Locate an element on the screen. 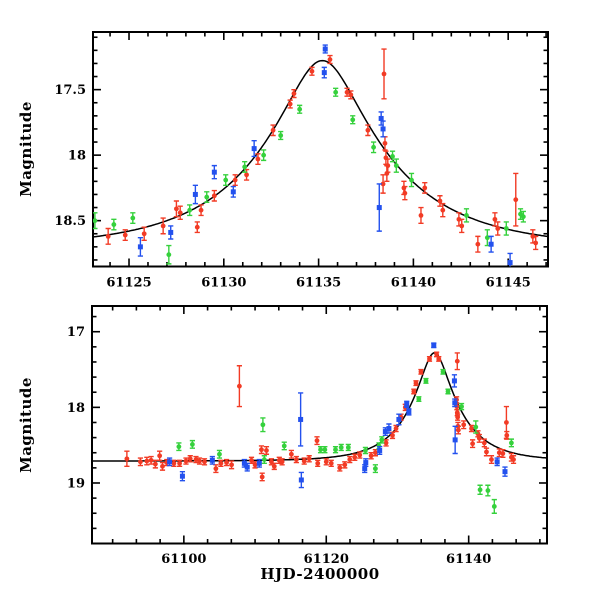 This screenshot has height=600, width=600. y-tick-label: 17 is located at coordinates (76, 332).